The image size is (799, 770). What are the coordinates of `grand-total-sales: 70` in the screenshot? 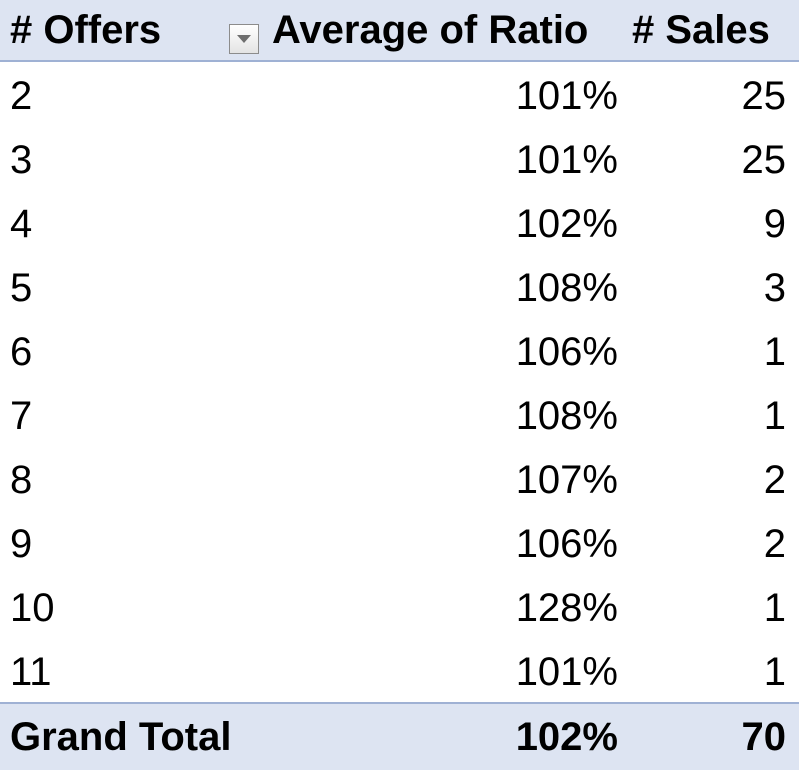 It's located at (764, 737).